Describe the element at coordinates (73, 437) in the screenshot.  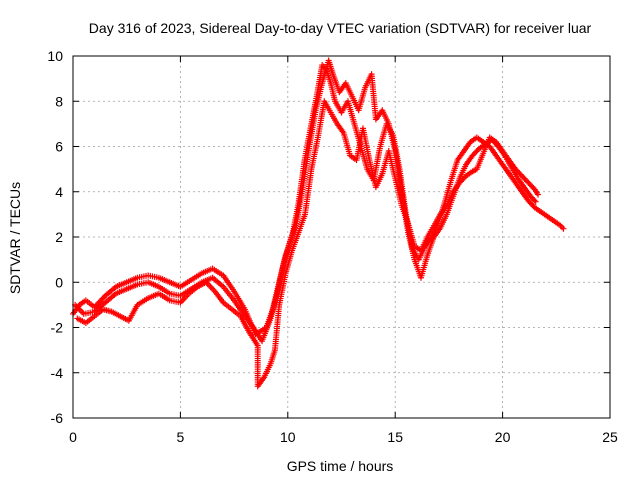
I see `x-tick-label: 0` at that location.